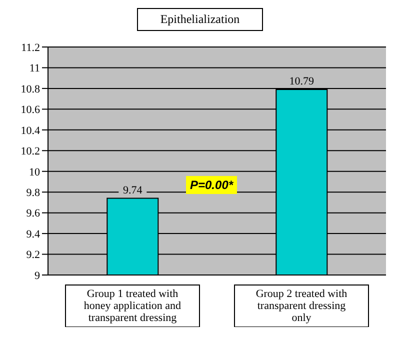 The height and width of the screenshot is (338, 400). I want to click on y-tick-label: 9.6, so click(33, 214).